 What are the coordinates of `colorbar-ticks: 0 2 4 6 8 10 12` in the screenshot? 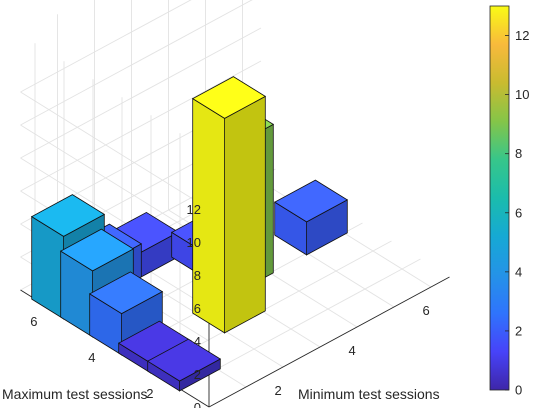 It's located at (517, 213).